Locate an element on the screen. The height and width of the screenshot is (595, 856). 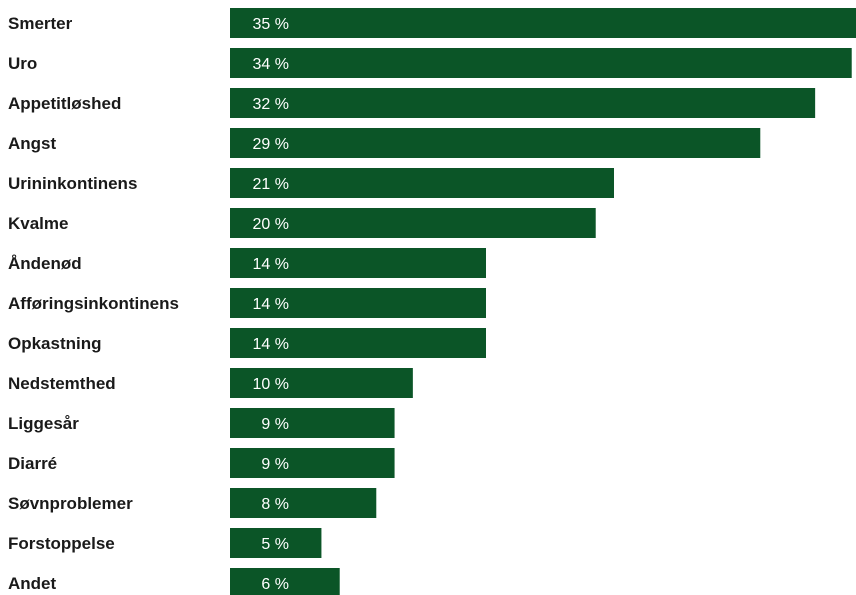
category-label: Uro is located at coordinates (22, 63).